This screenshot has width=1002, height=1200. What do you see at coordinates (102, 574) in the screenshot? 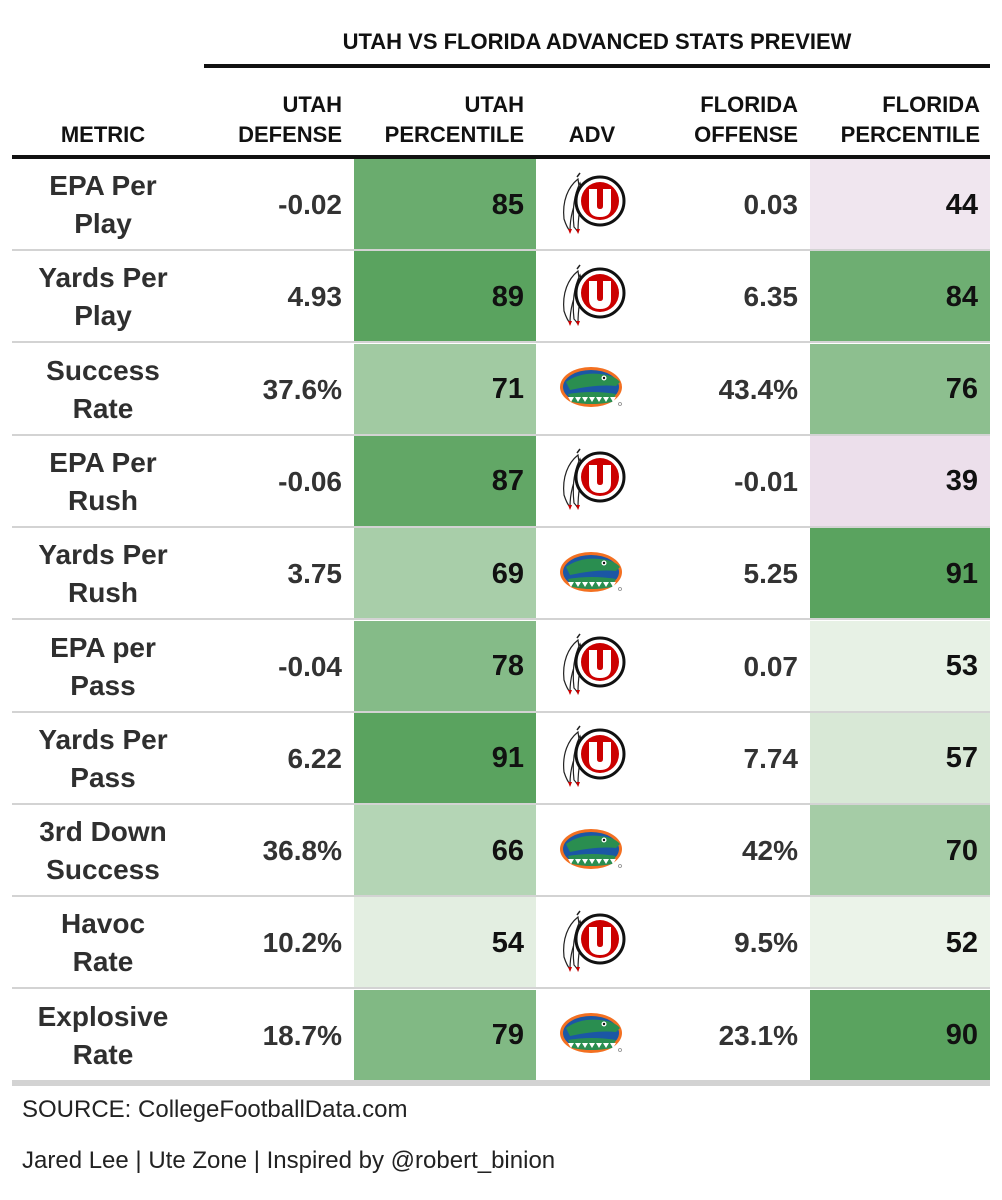
I see `metric-label: Yards Per Rush` at bounding box center [102, 574].